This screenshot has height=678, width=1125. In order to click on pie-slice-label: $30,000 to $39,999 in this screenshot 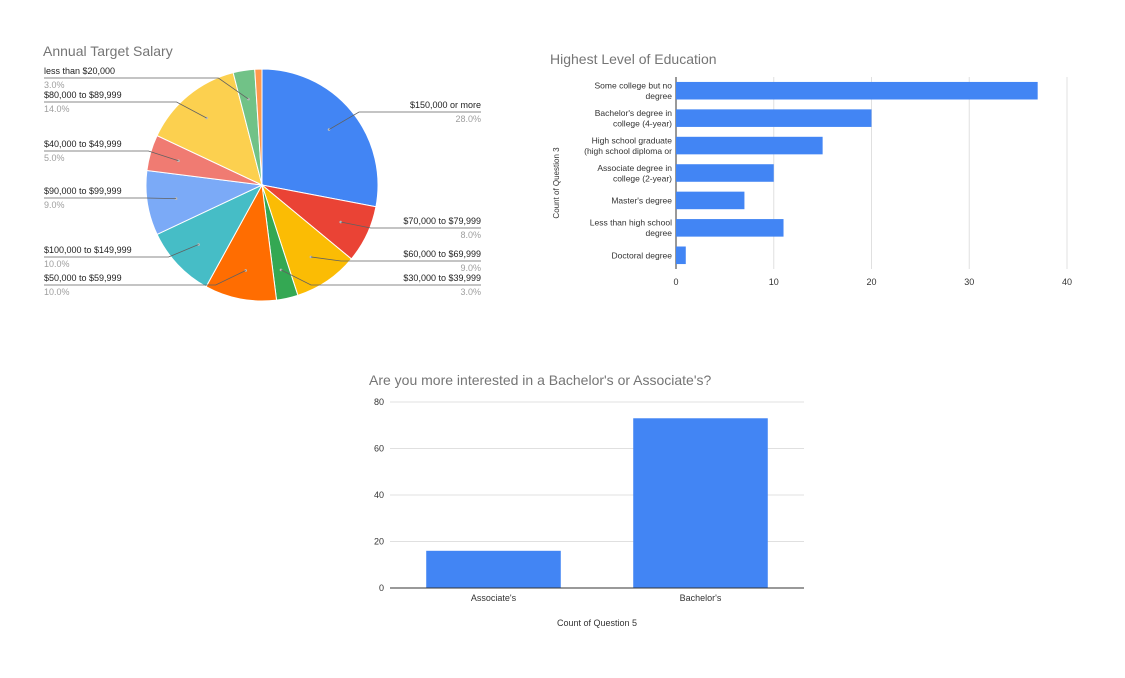, I will do `click(442, 278)`.